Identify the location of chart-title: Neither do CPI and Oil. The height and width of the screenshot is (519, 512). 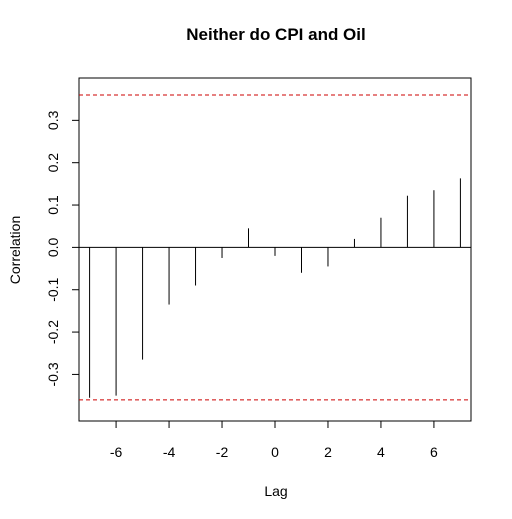
(275, 34).